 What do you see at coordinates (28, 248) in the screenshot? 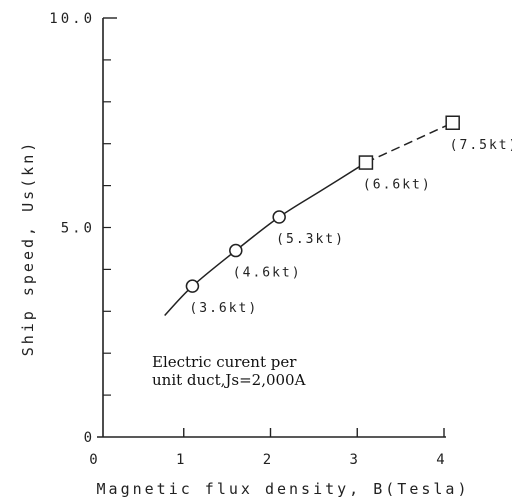
I see `y-axis-title: Ship speed, Us(kn)` at bounding box center [28, 248].